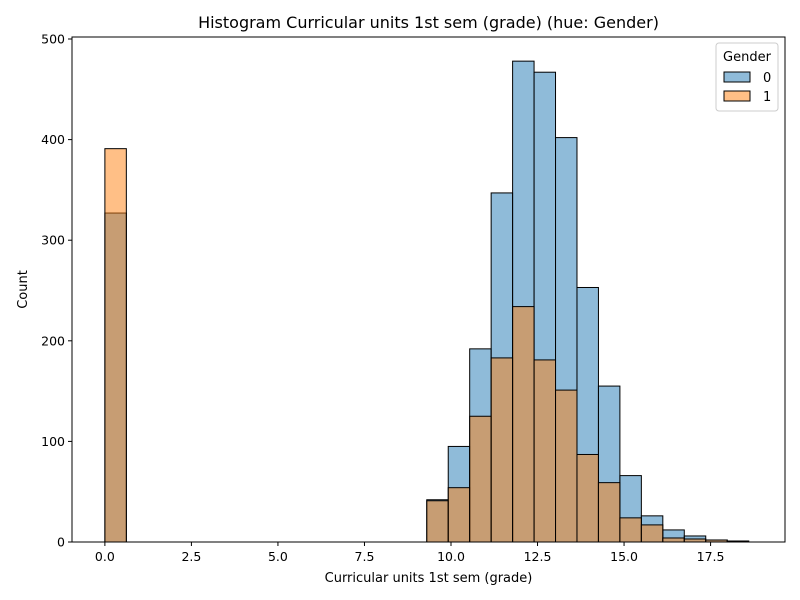 The height and width of the screenshot is (600, 800). What do you see at coordinates (767, 78) in the screenshot?
I see `legend-label-0: 0` at bounding box center [767, 78].